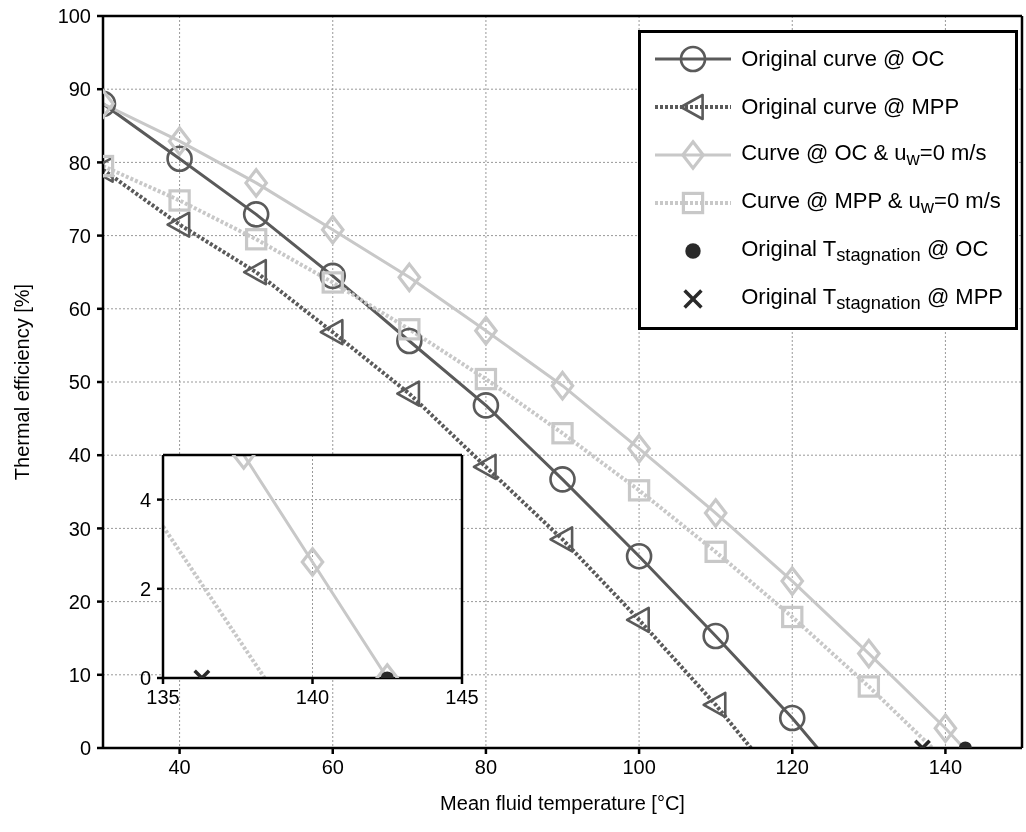  Describe the element at coordinates (79, 382) in the screenshot. I see `y-tick-label: 50` at that location.